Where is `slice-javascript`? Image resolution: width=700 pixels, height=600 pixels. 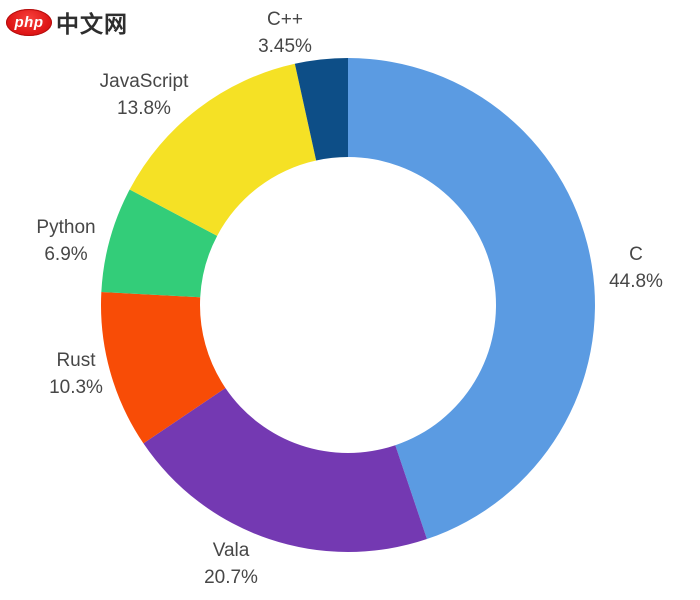 slice-javascript is located at coordinates (223, 149).